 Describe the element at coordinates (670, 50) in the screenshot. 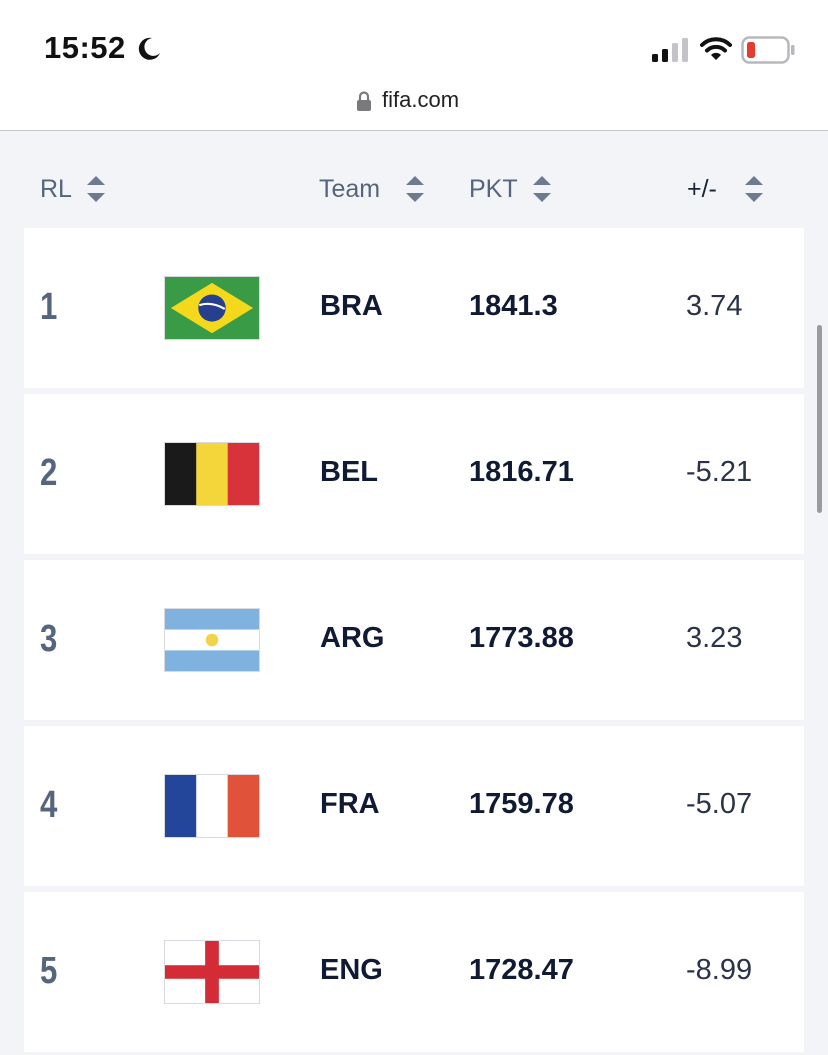

I see `signal-icon` at that location.